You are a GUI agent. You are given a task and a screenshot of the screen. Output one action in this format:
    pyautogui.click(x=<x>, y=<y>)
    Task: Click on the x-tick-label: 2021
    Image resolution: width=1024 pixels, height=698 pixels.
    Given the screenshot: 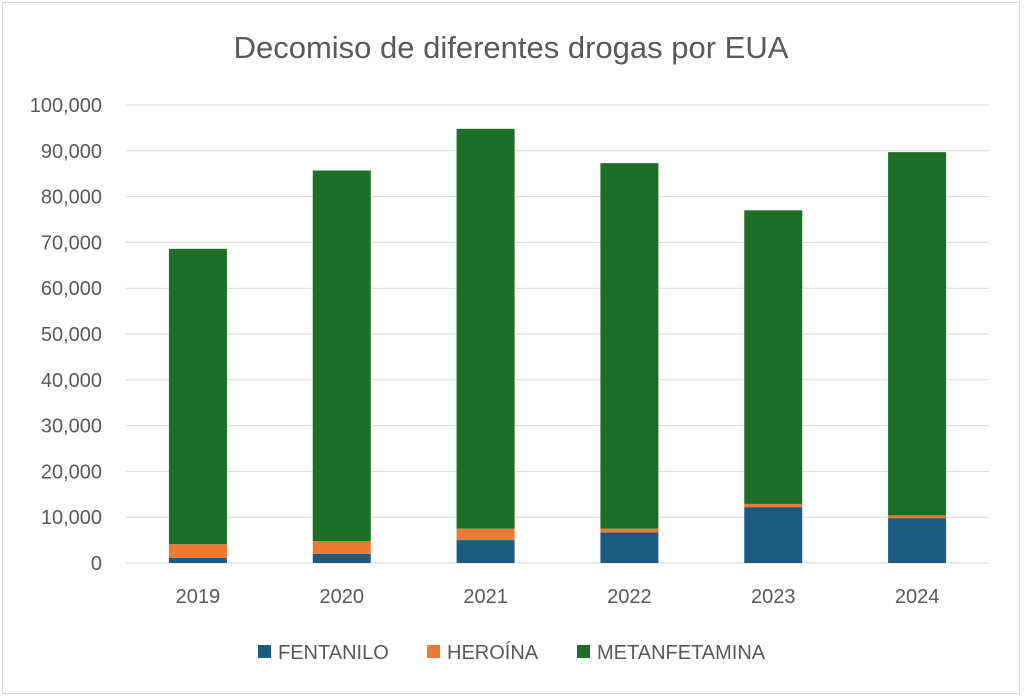 What is the action you would take?
    pyautogui.click(x=485, y=597)
    